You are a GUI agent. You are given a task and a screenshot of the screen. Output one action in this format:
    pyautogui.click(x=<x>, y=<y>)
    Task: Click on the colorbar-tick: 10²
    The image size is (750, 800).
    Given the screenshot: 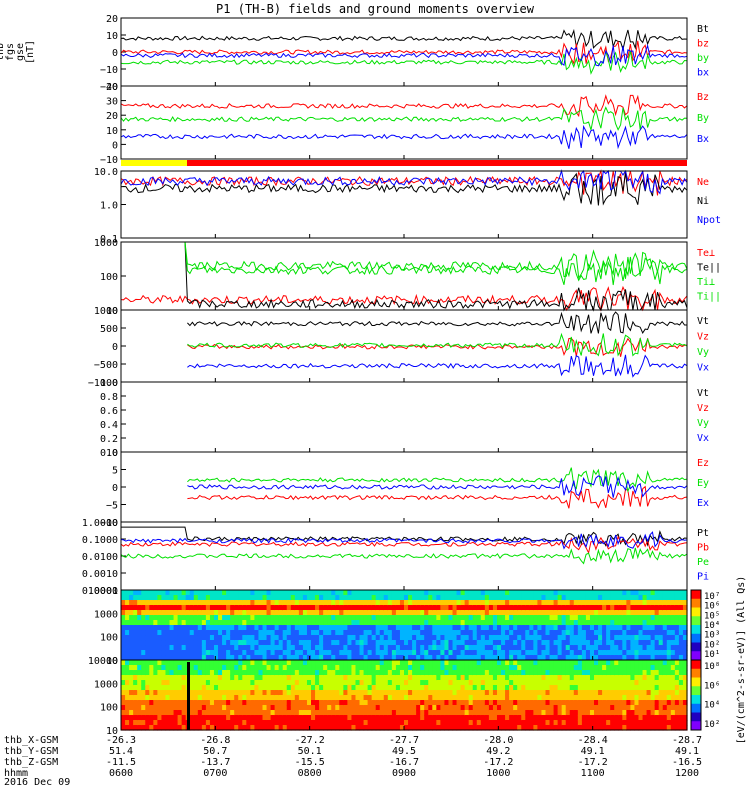 What is the action you would take?
    pyautogui.click(x=712, y=725)
    